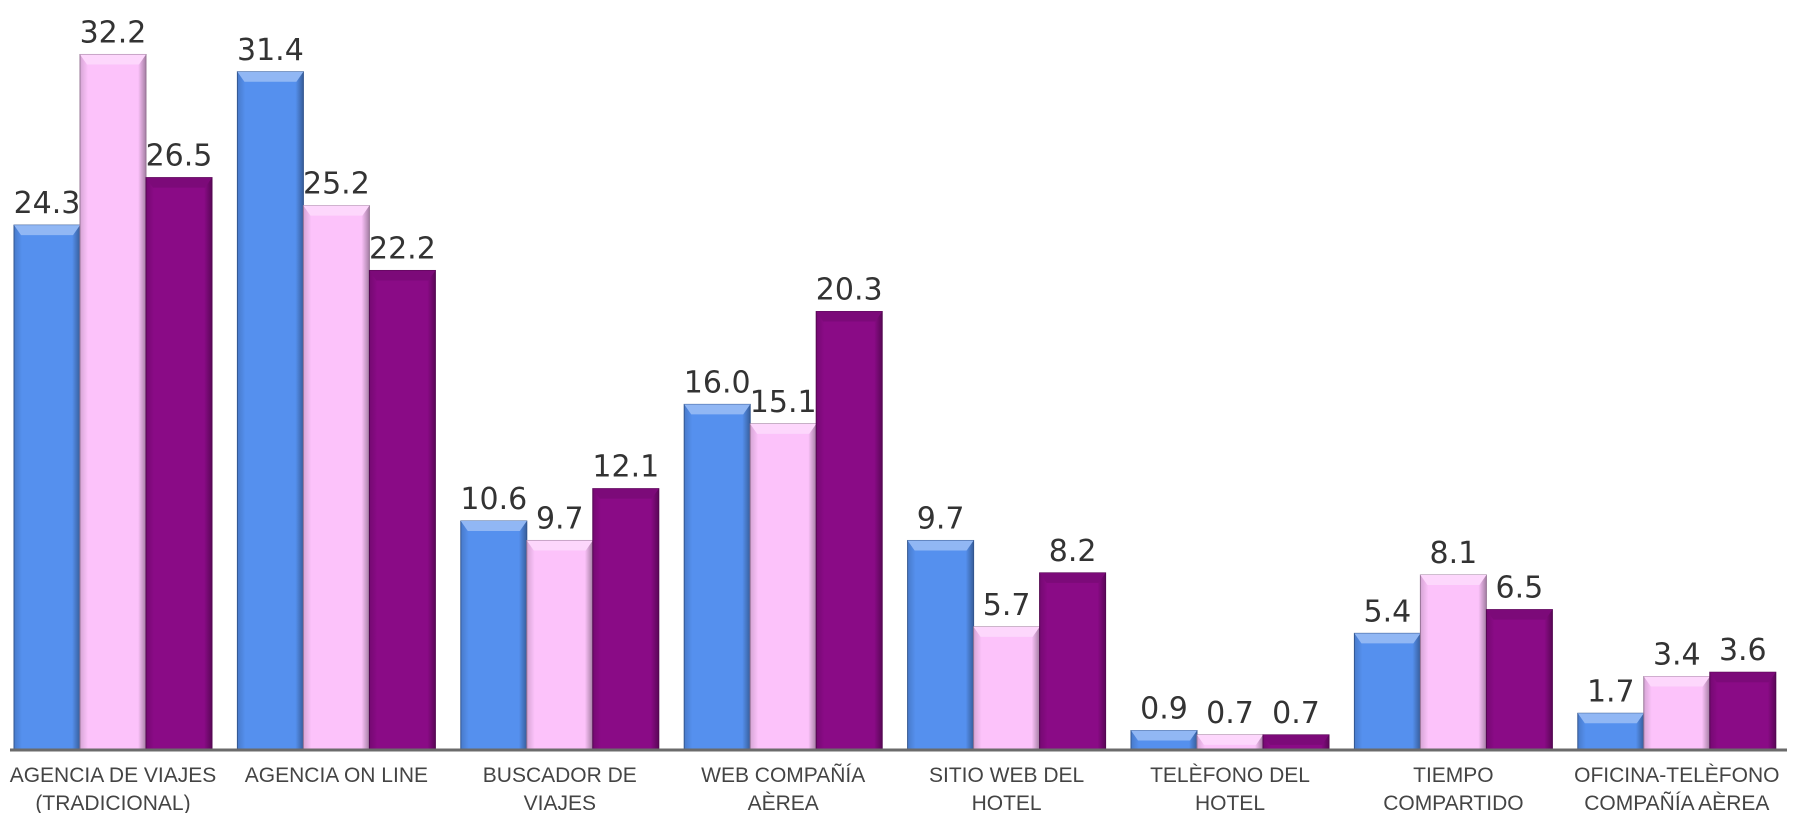 Image resolution: width=1797 pixels, height=813 pixels. Describe the element at coordinates (1164, 709) in the screenshot. I see `value-label-5-0: 0.9` at that location.